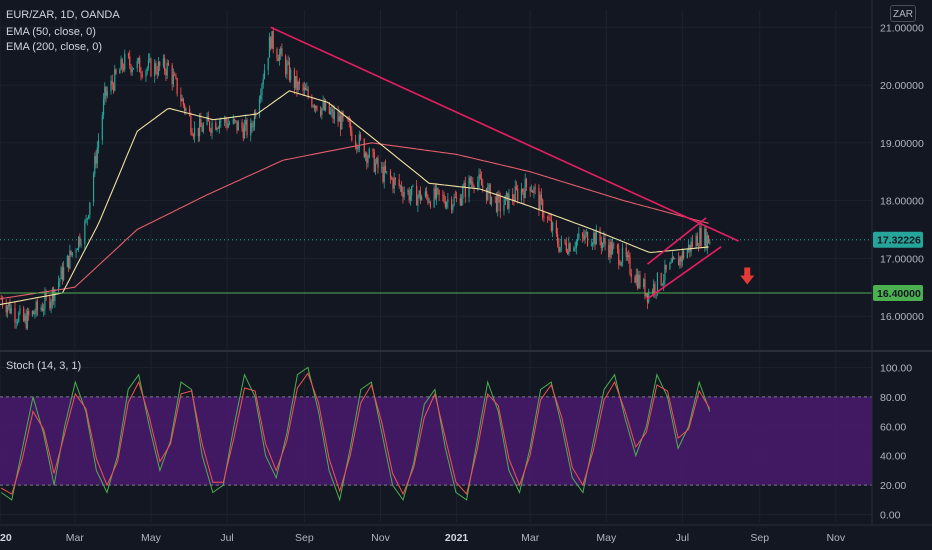 The image size is (932, 550). I want to click on stoch-tick-label: 100.00, so click(896, 368).